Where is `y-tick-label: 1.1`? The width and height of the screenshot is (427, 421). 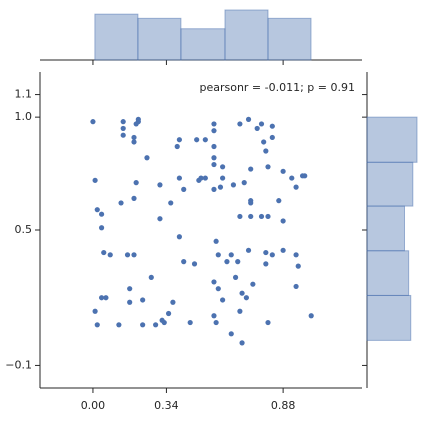 y-tick-label: 1.1 is located at coordinates (24, 94).